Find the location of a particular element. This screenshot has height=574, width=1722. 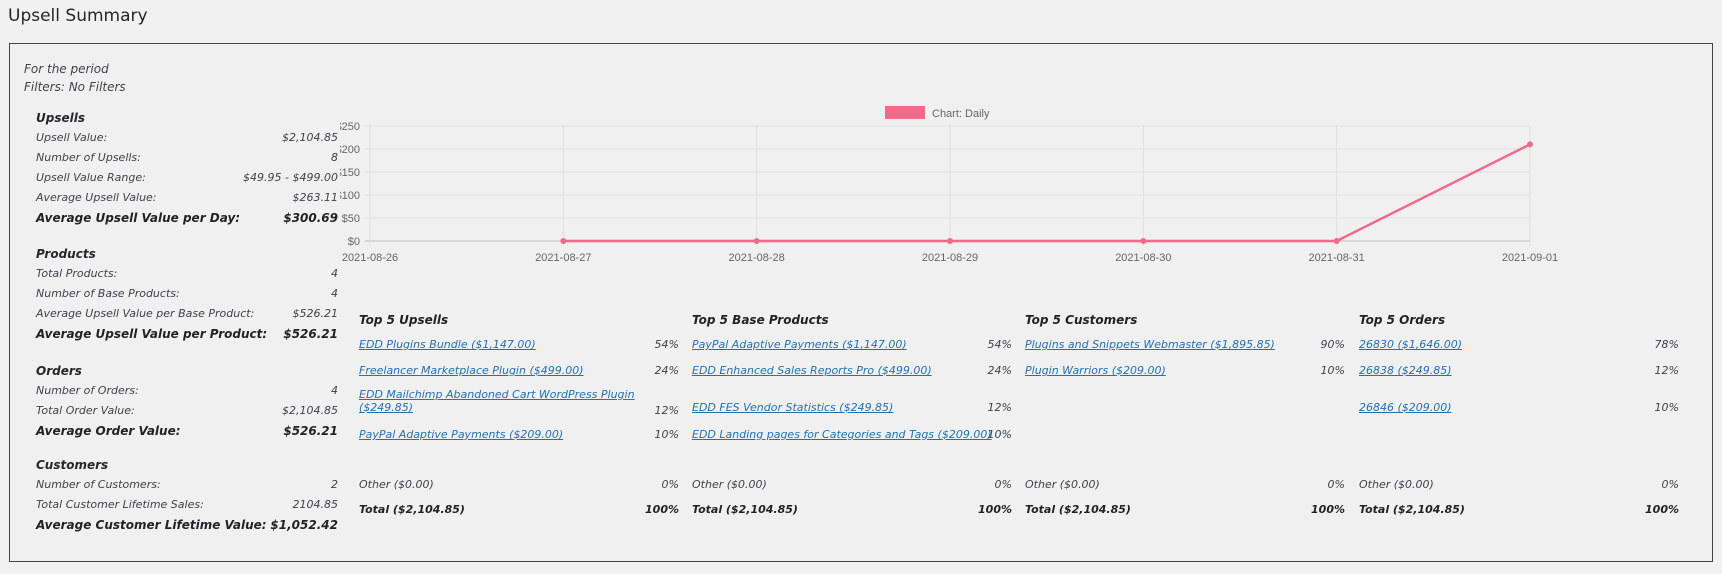

stat-label: Average Upsell Value per Base Product: is located at coordinates (145, 313).